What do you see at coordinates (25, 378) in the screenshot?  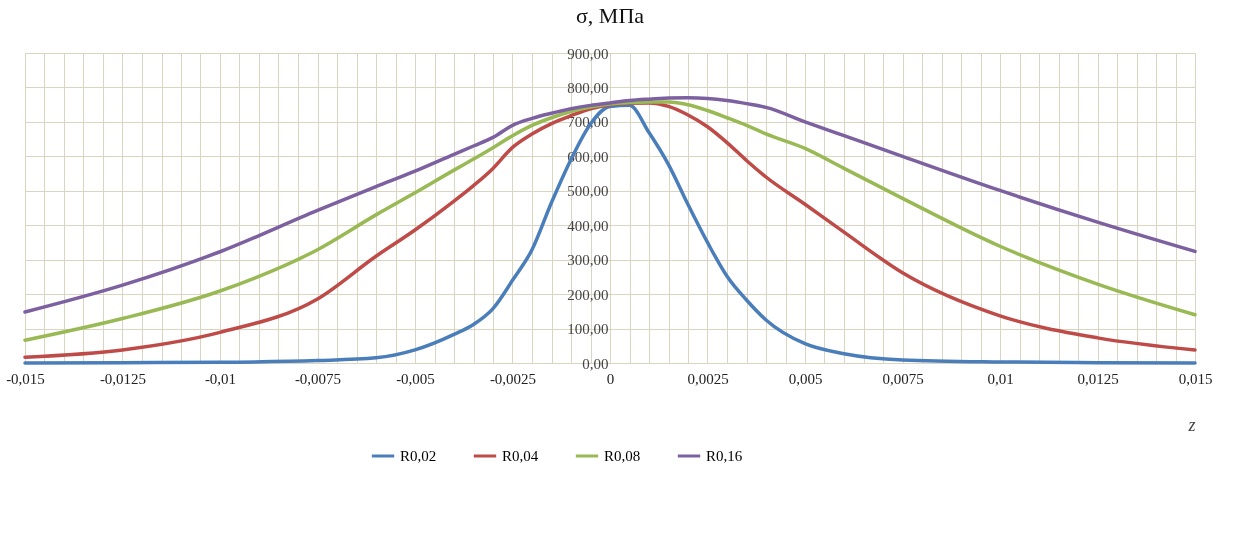 I see `x-tick-label: -0,015` at bounding box center [25, 378].